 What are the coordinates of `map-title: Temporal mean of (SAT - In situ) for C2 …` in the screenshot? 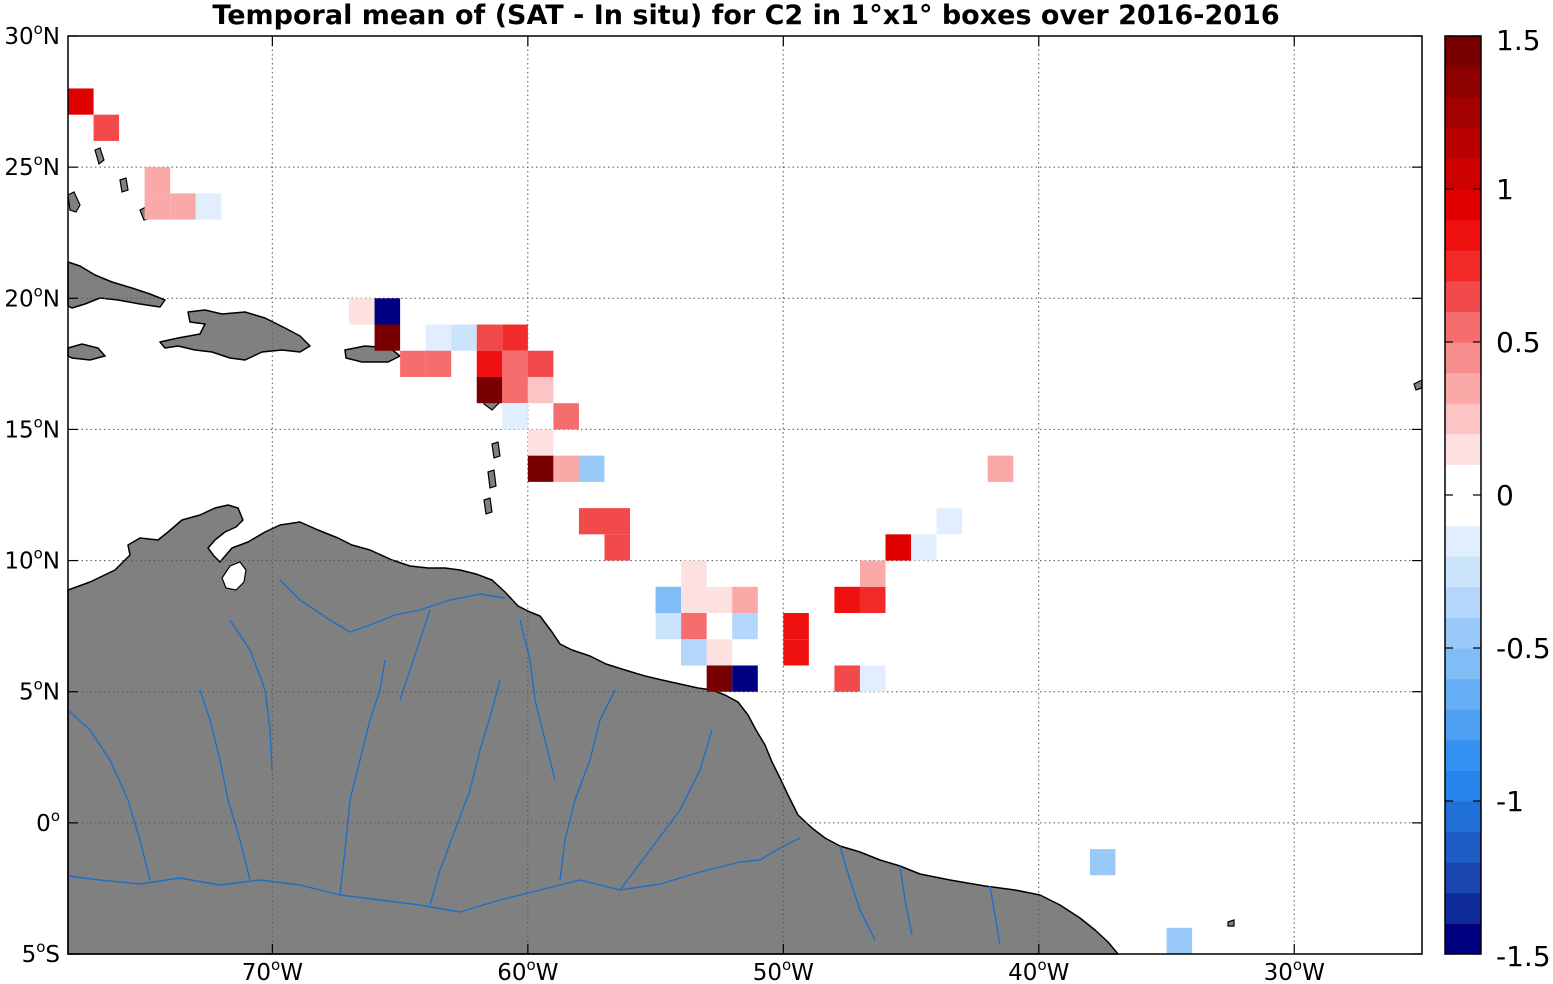 It's located at (745, 15).